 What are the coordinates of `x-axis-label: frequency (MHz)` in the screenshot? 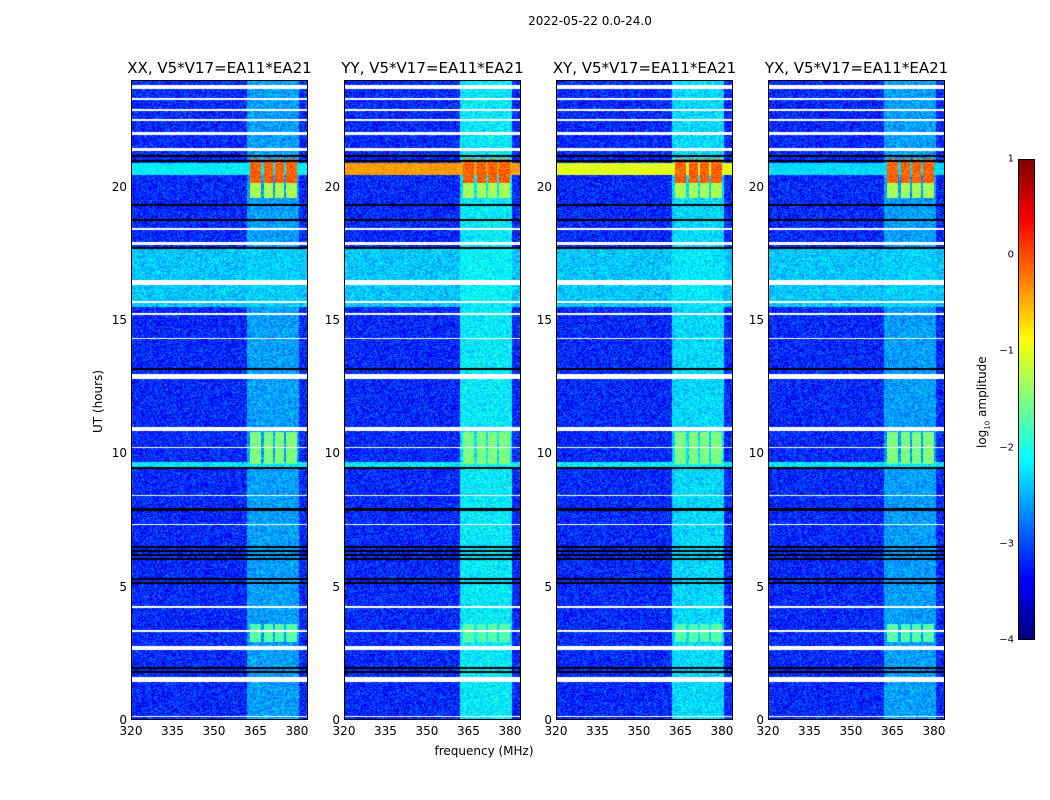 It's located at (484, 751).